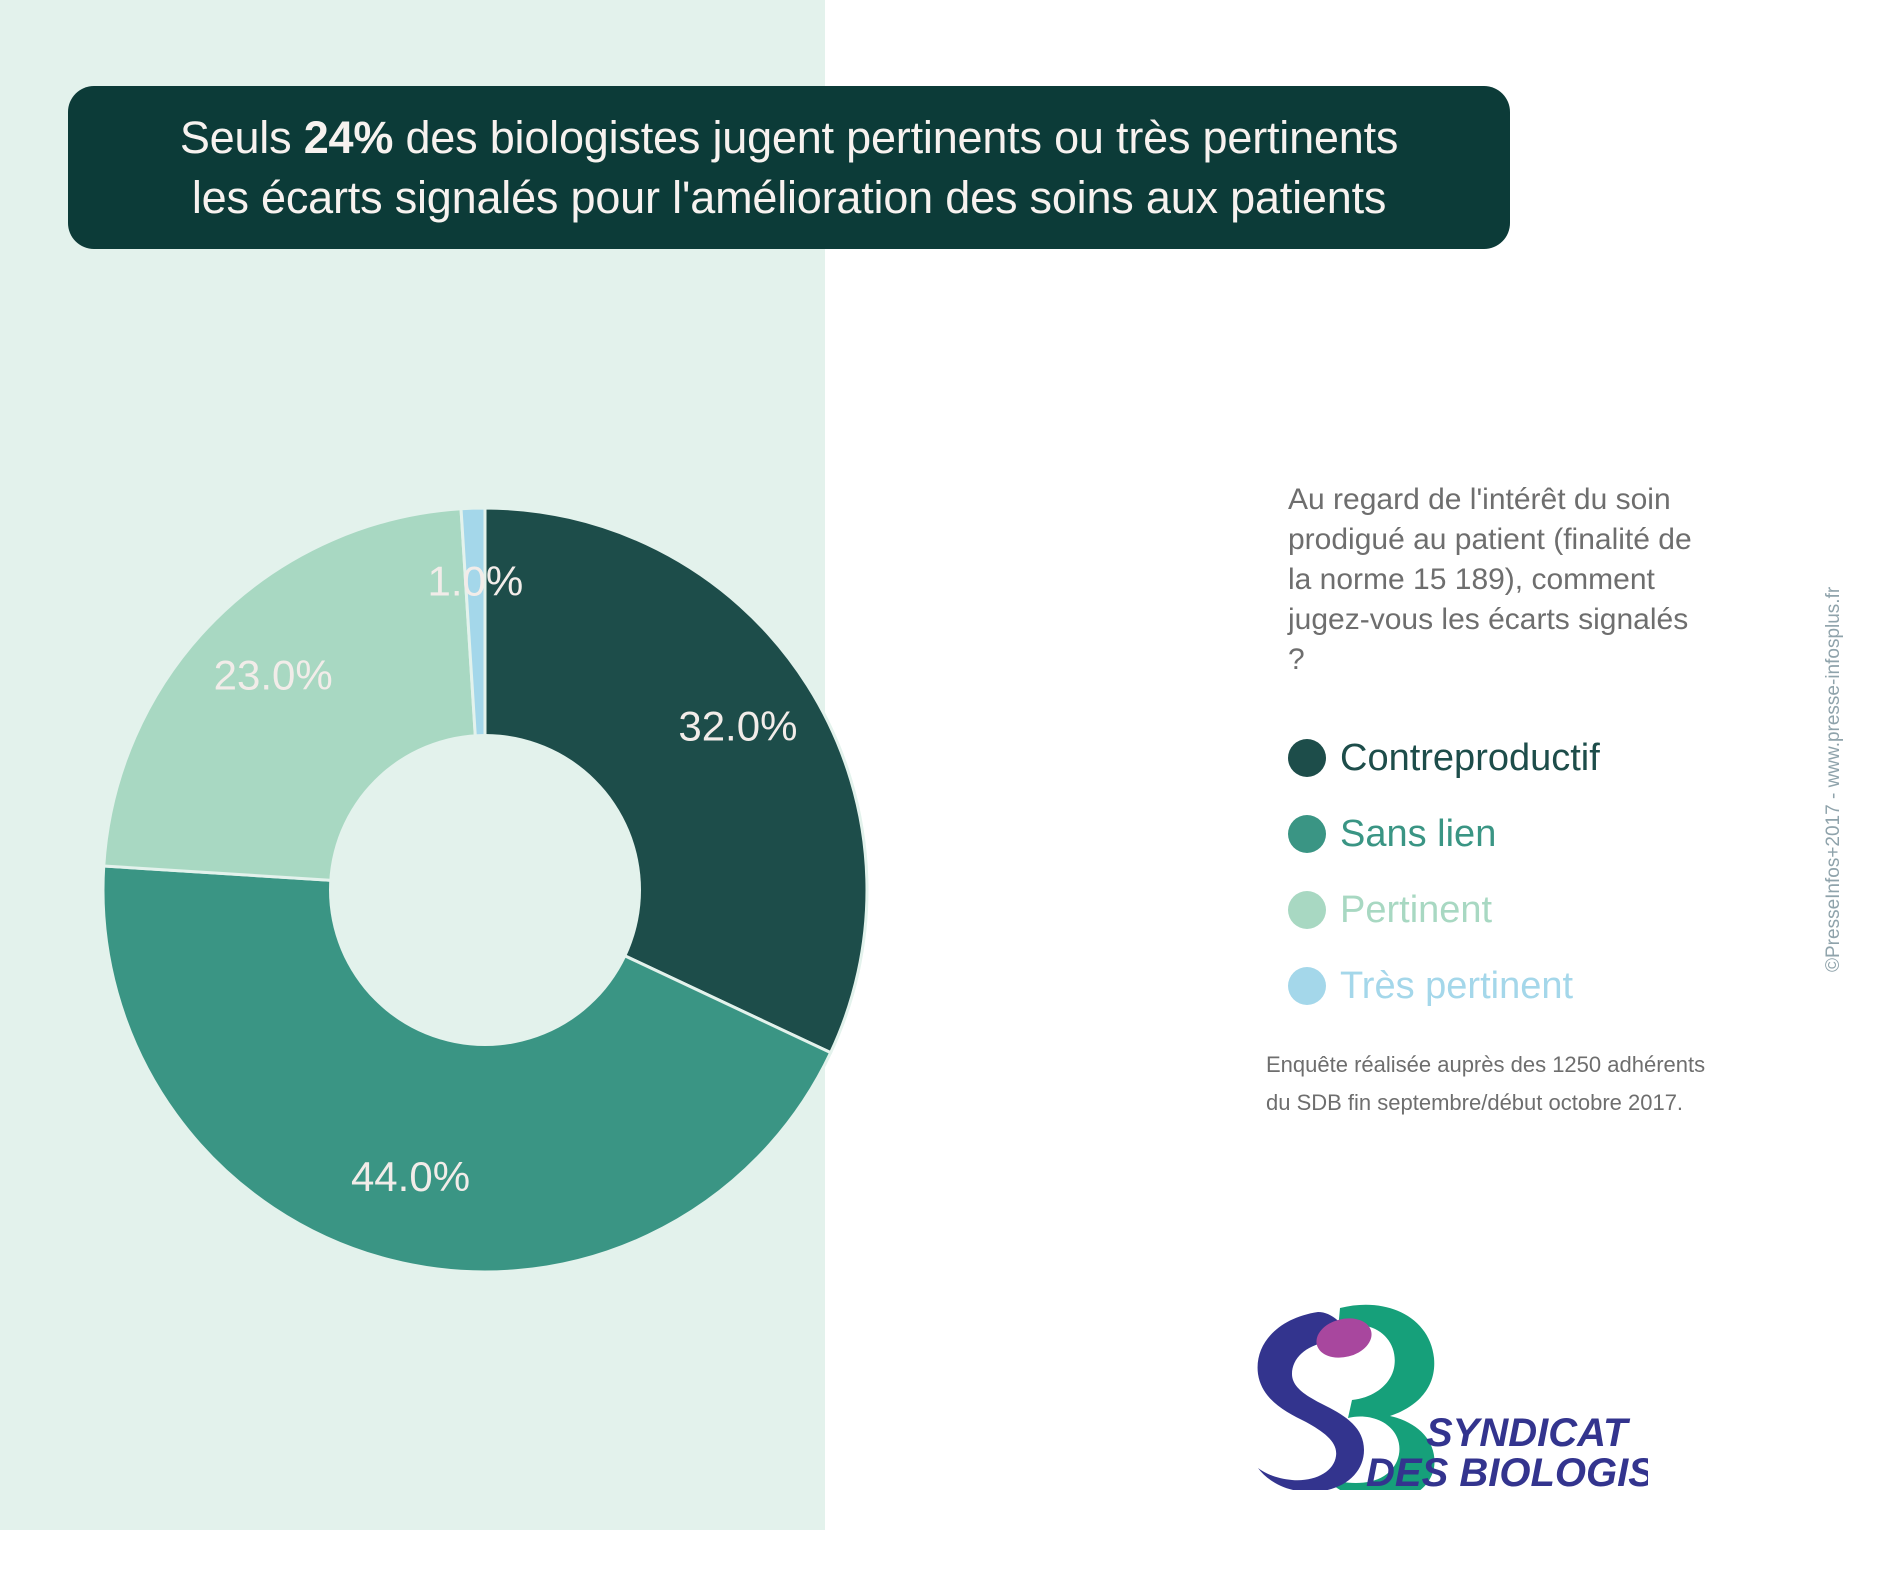 The height and width of the screenshot is (1576, 1880). Describe the element at coordinates (410, 1176) in the screenshot. I see `donut-slice-value-label: 44.0%` at that location.